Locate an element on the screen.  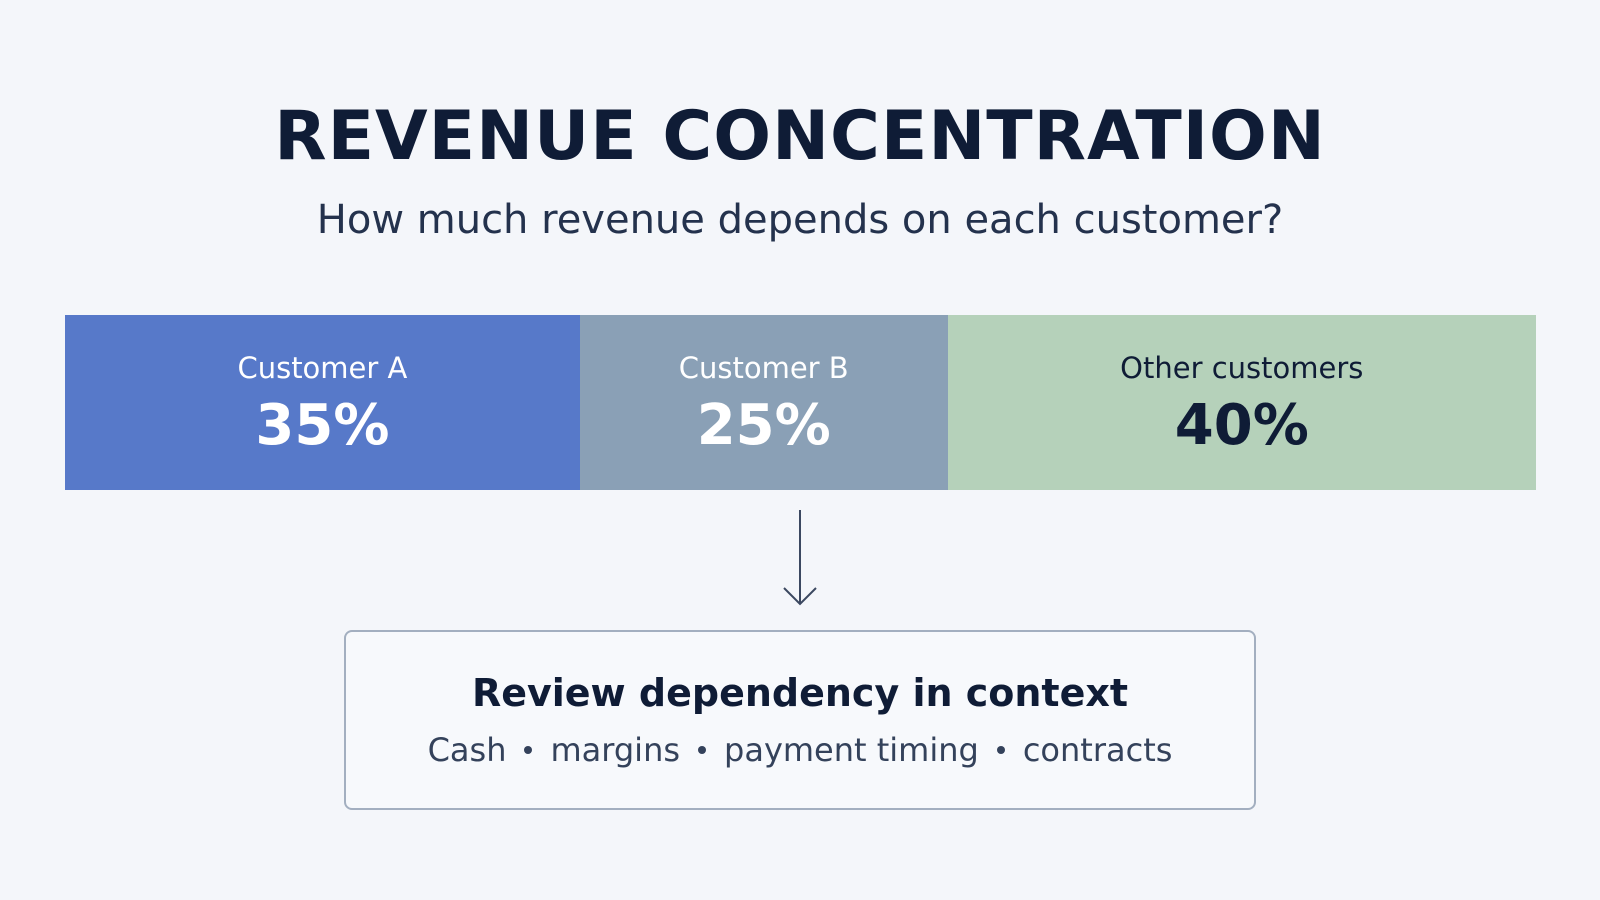
context-item-cash: Cash is located at coordinates (467, 750).